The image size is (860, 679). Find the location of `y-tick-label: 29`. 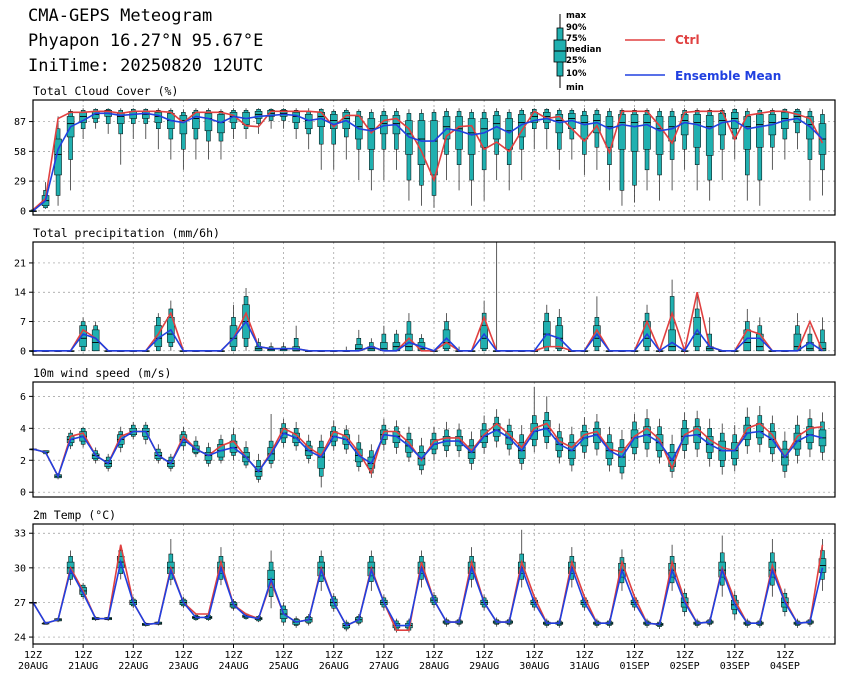

y-tick-label: 29 is located at coordinates (20, 182).